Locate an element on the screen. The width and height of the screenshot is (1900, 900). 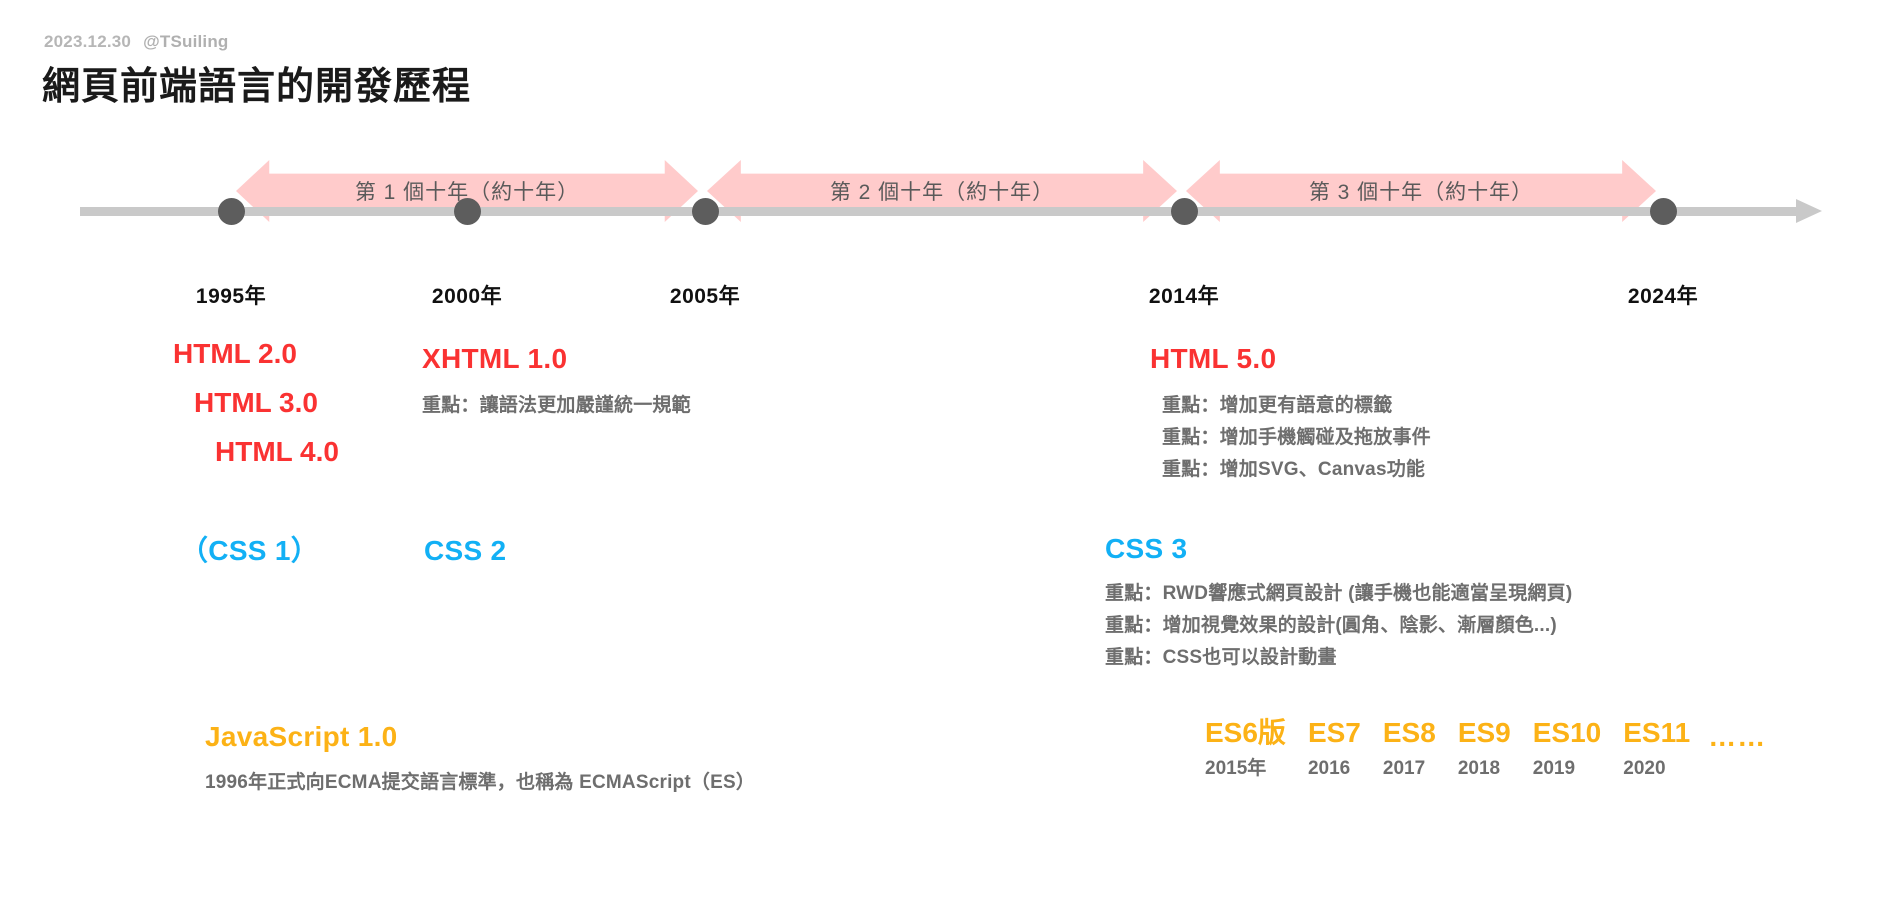
es-version-es10: ES10 2019 is located at coordinates (1567, 748).